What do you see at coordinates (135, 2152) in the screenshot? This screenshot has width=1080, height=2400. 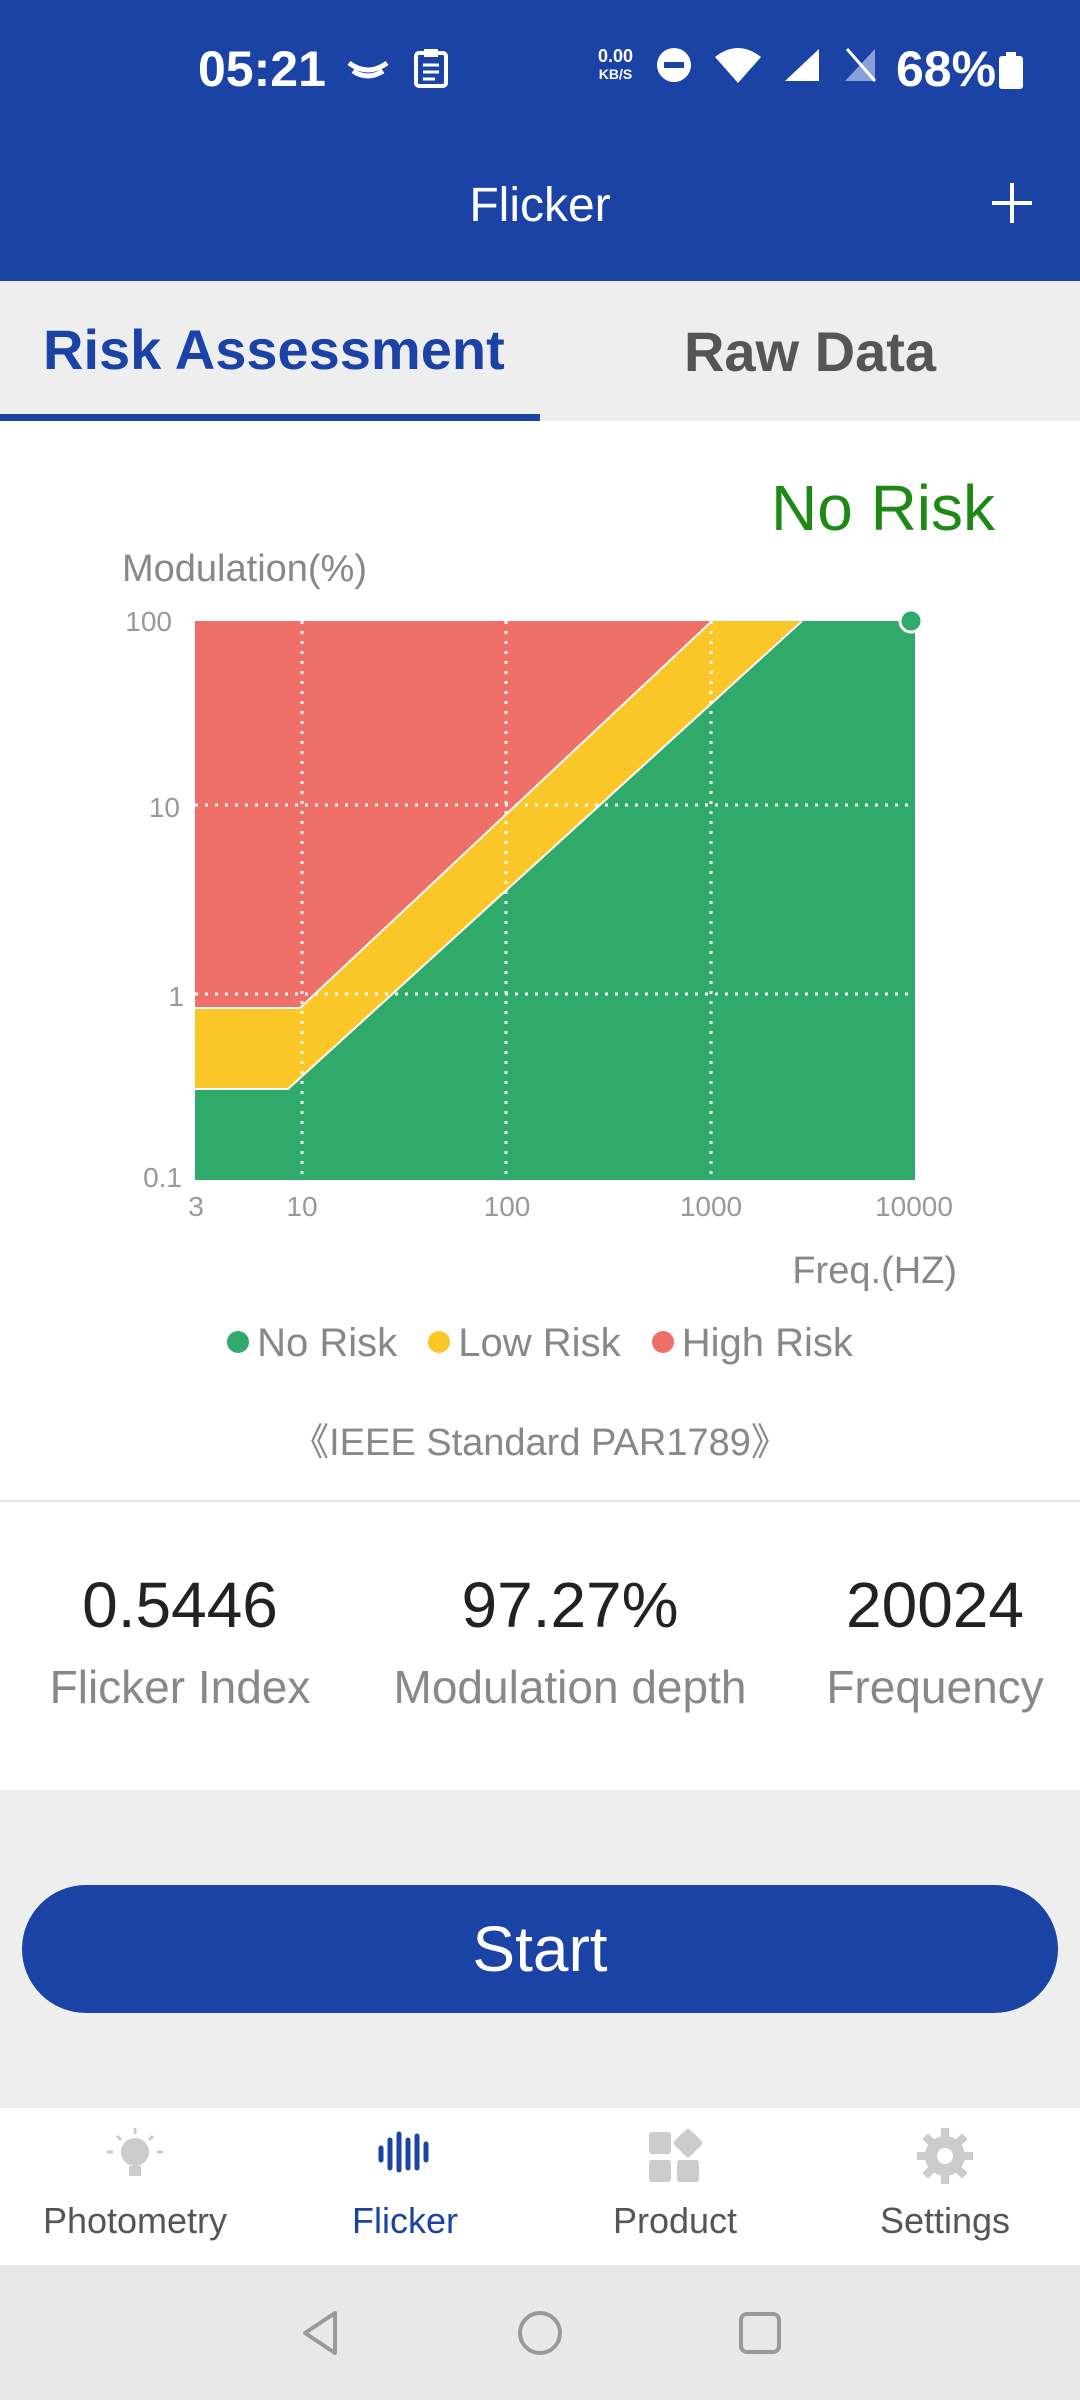 I see `lightbulb-icon` at bounding box center [135, 2152].